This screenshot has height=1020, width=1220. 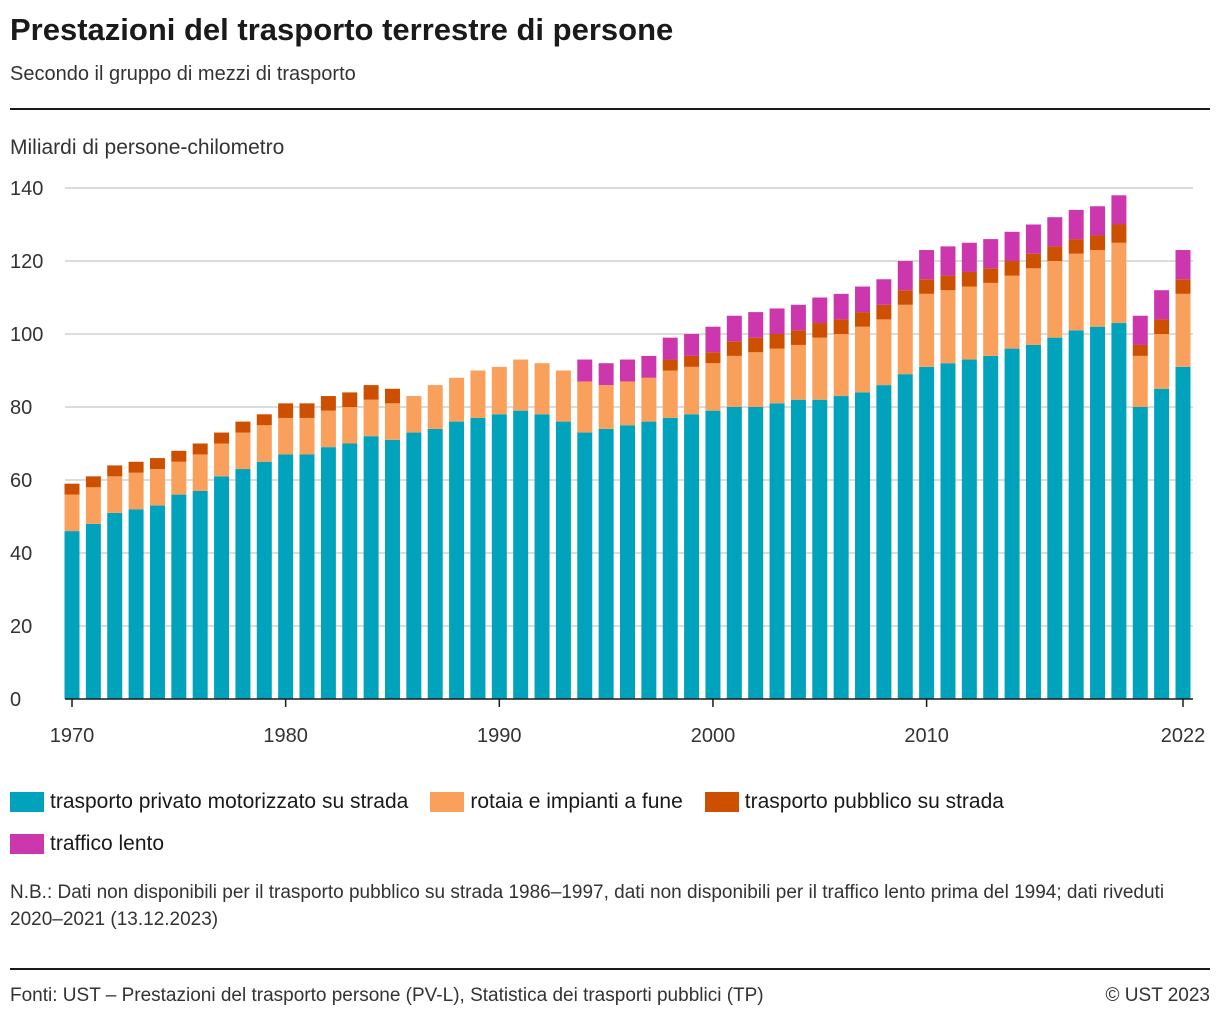 What do you see at coordinates (713, 387) in the screenshot?
I see `bar-segment-2000-s1` at bounding box center [713, 387].